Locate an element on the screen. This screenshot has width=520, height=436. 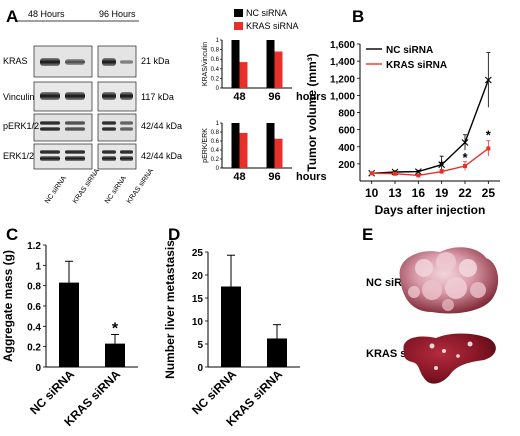
x-tick-label: 10 is located at coordinates (372, 193).